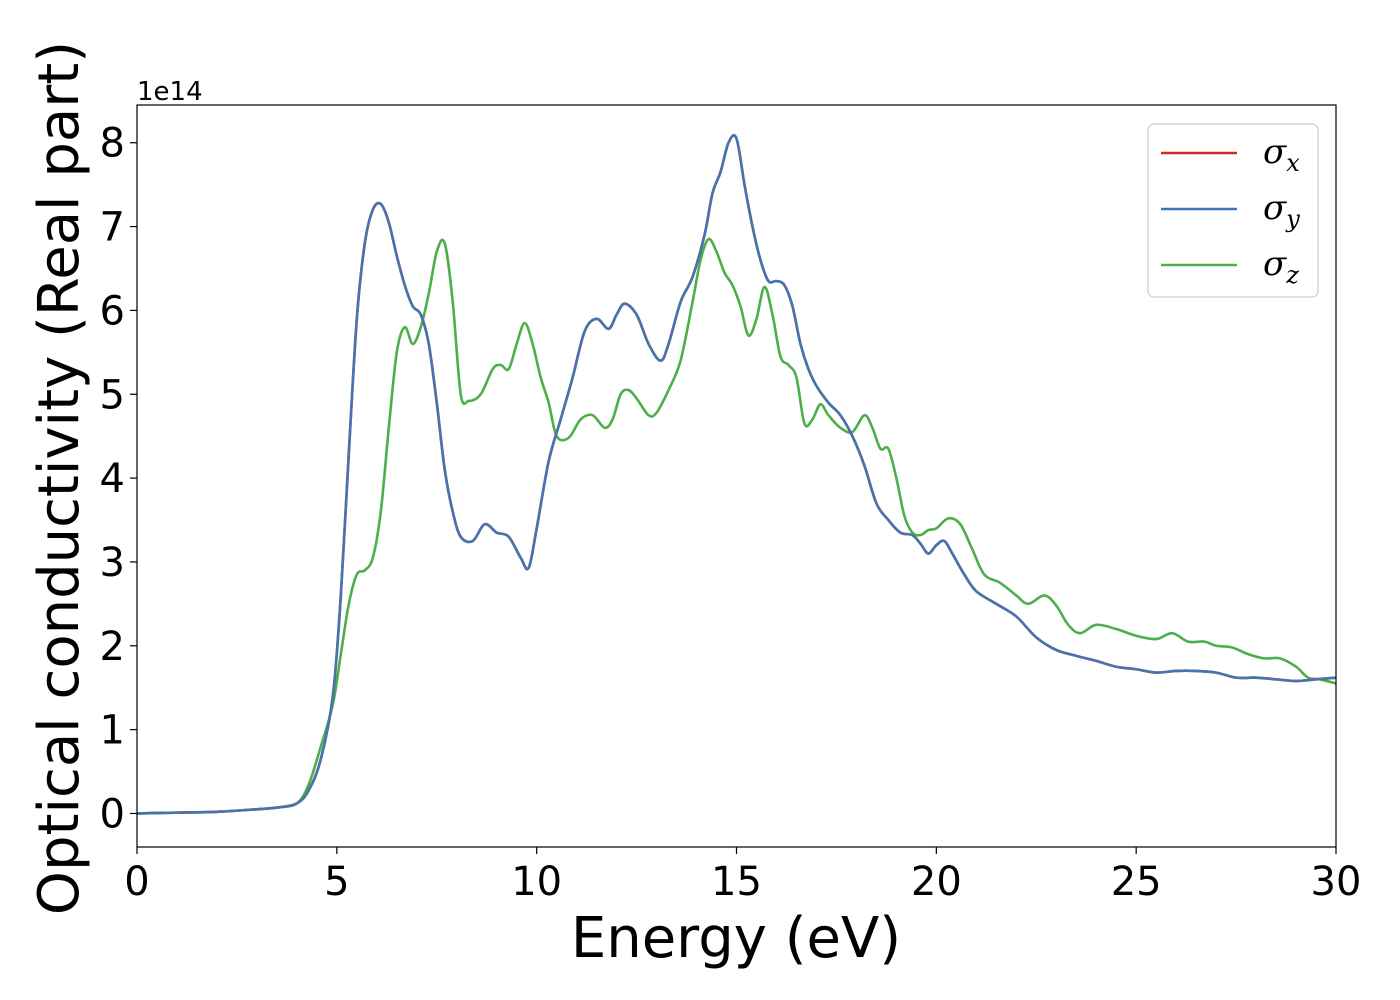 This screenshot has height=1000, width=1400. What do you see at coordinates (112, 479) in the screenshot?
I see `y-tick-label: 4` at bounding box center [112, 479].